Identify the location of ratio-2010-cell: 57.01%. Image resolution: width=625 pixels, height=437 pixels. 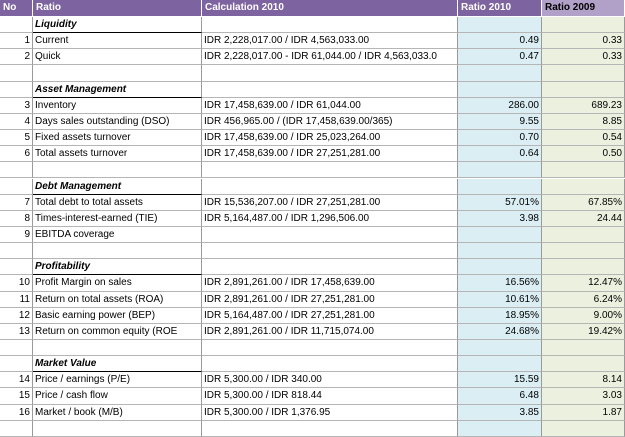
(500, 202).